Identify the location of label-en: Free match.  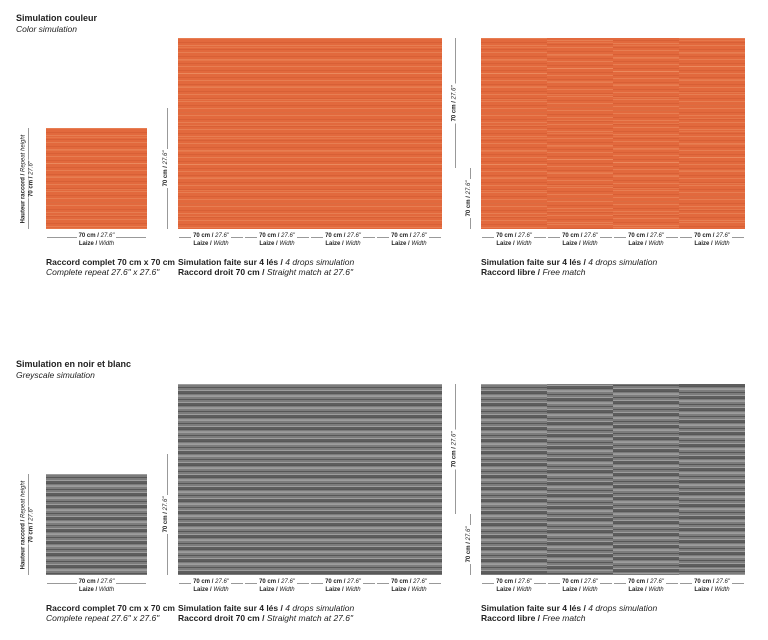
(564, 272).